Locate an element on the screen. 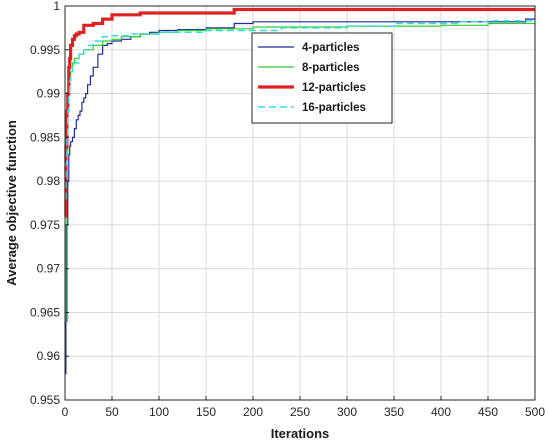 This screenshot has height=447, width=550. x-axis-label: Iterations is located at coordinates (300, 433).